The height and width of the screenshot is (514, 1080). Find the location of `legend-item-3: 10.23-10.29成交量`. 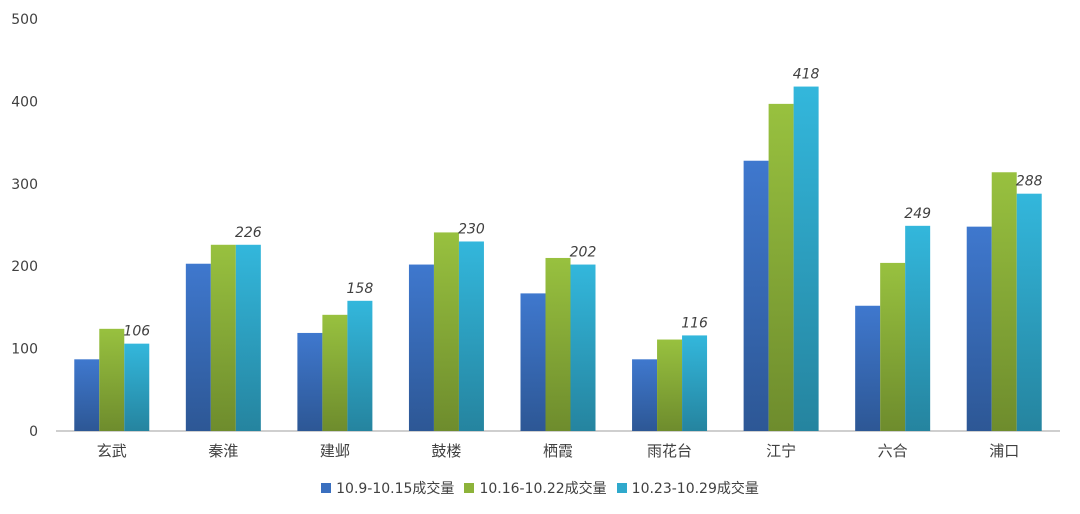

legend-item-3: 10.23-10.29成交量 is located at coordinates (687, 488).